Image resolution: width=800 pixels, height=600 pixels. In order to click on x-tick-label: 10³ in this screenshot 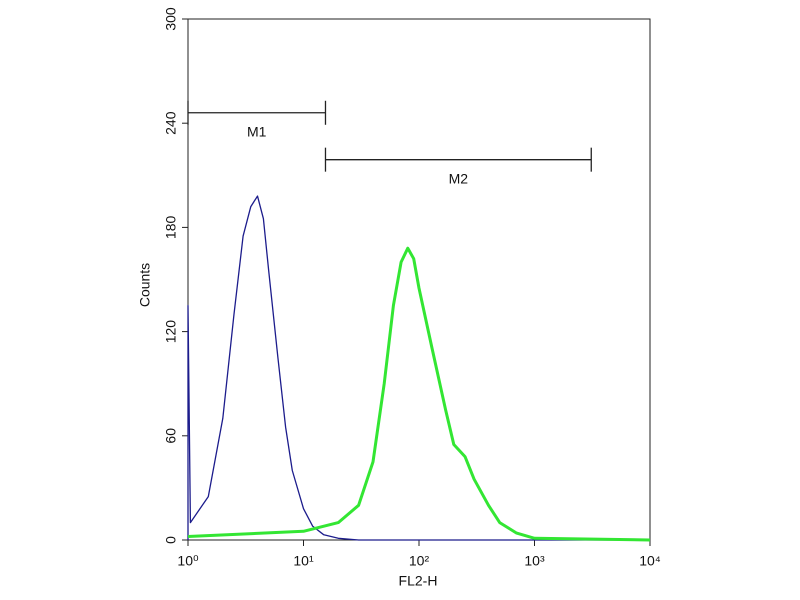, I will do `click(534, 561)`.